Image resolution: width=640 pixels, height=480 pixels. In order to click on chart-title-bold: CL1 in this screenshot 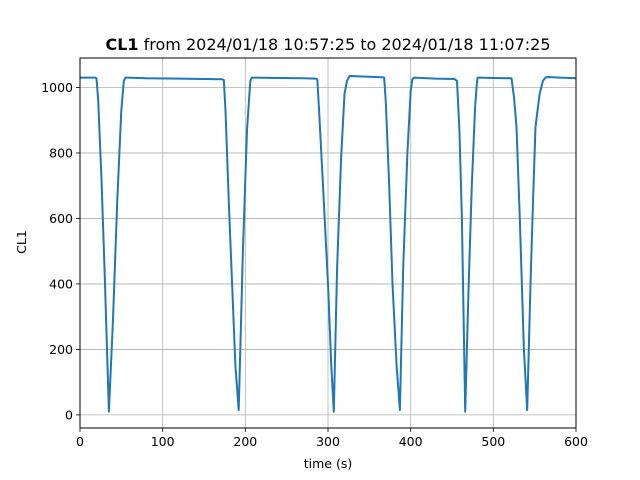, I will do `click(121, 44)`.